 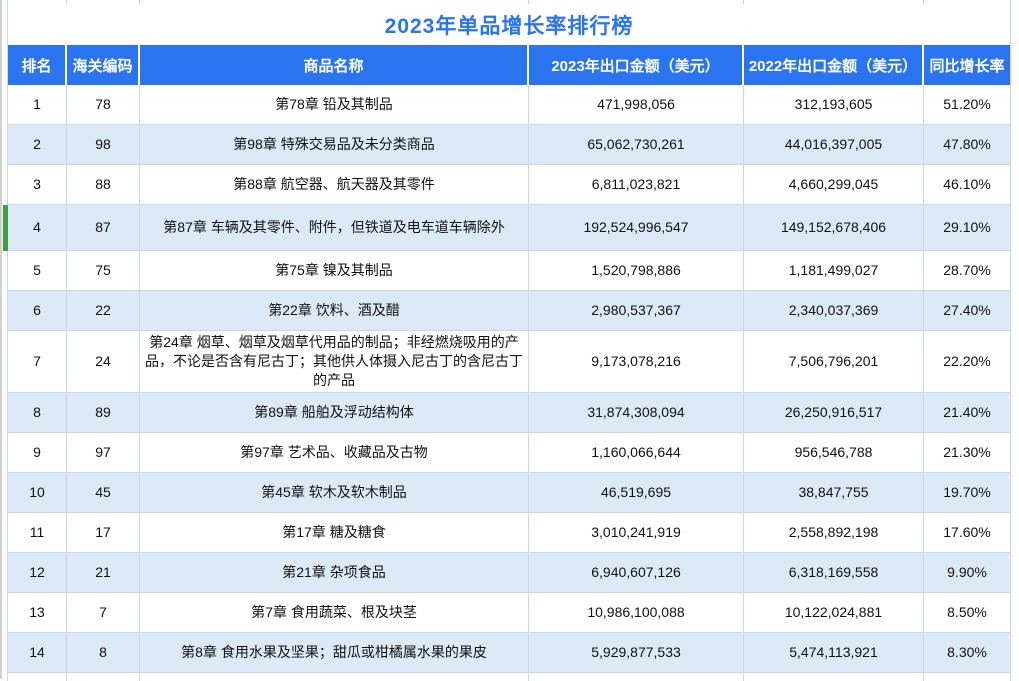 I want to click on amount-2022-cell: 5,474,113,921, so click(x=834, y=653).